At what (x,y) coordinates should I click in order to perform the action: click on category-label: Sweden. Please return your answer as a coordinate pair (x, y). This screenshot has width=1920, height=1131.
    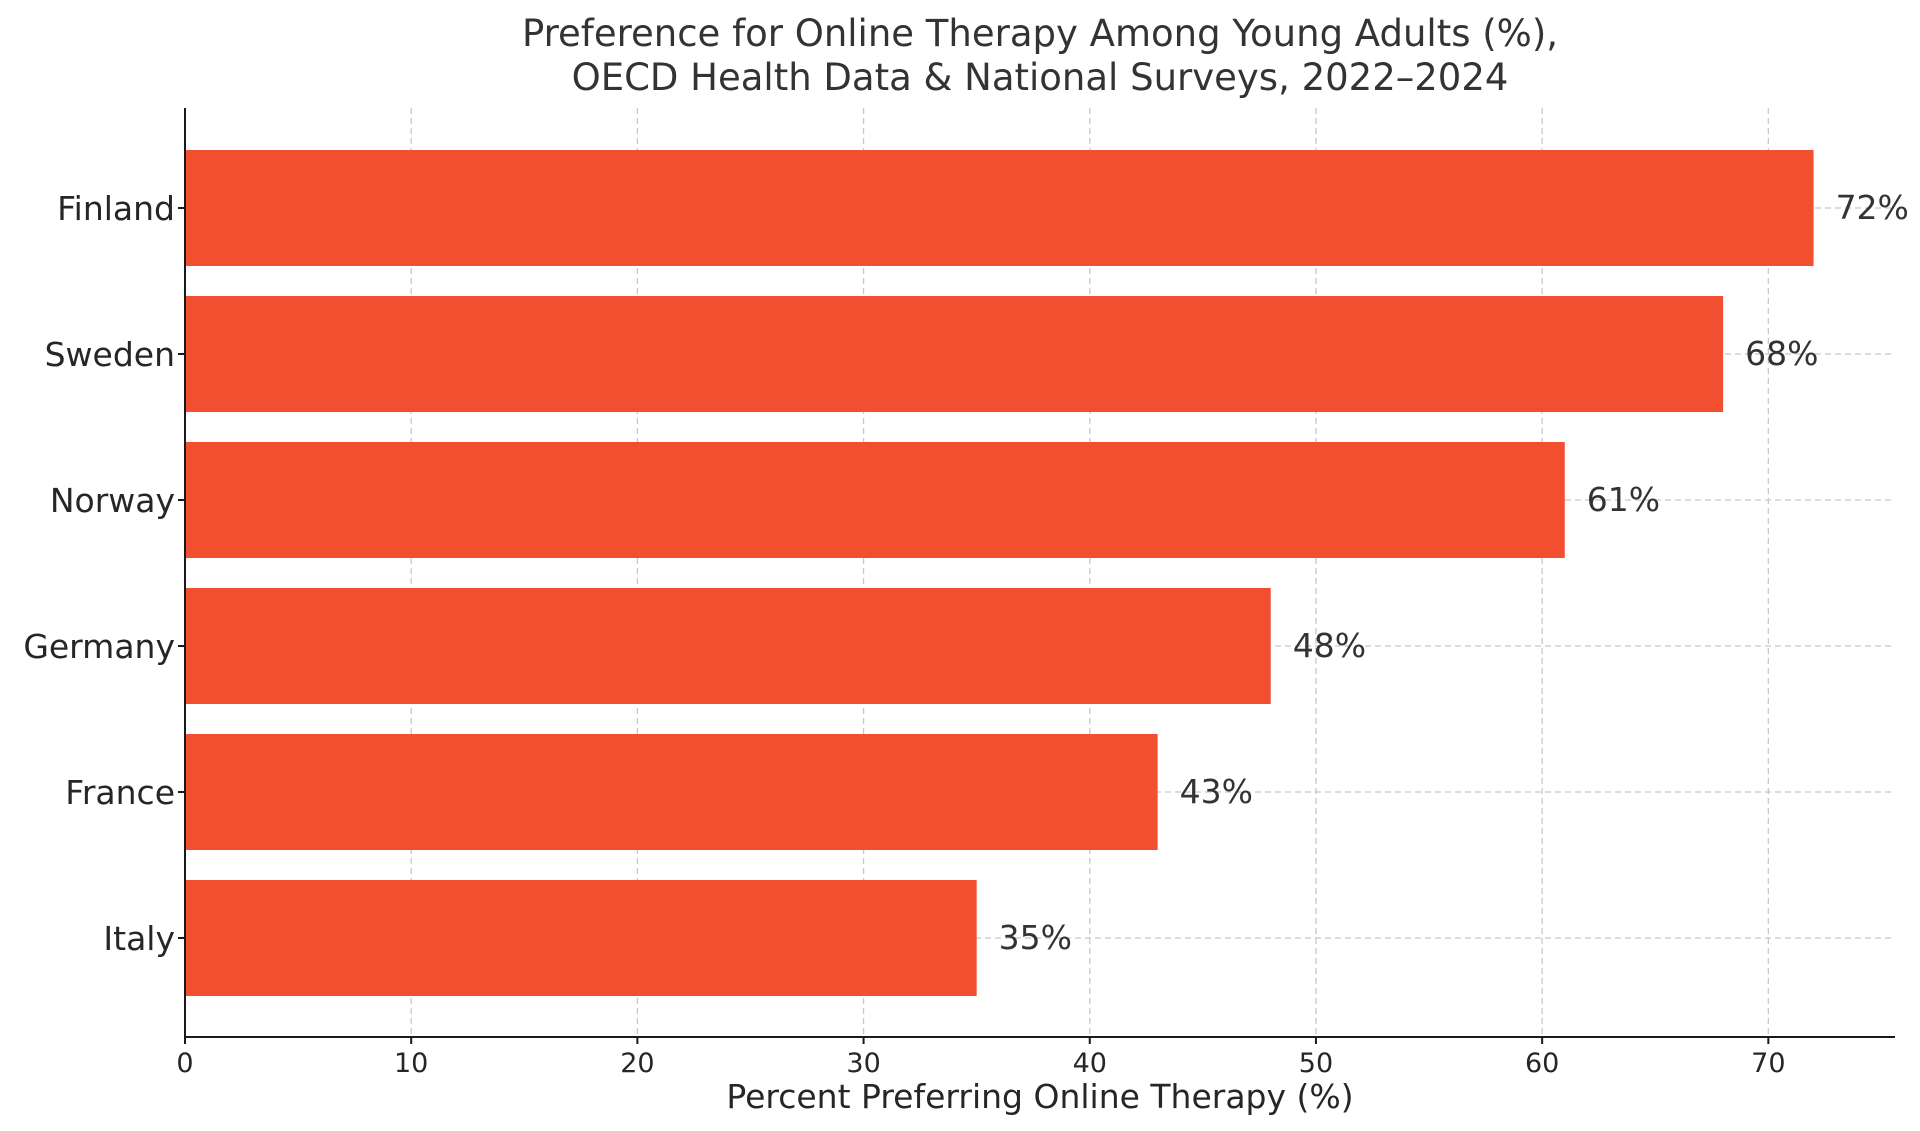
    Looking at the image, I should click on (110, 354).